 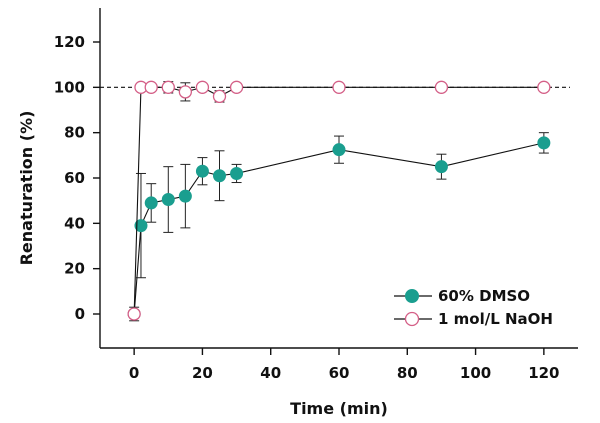 I want to click on legend: 60% DMSO 1 mol/L NaOH, so click(x=473, y=307).